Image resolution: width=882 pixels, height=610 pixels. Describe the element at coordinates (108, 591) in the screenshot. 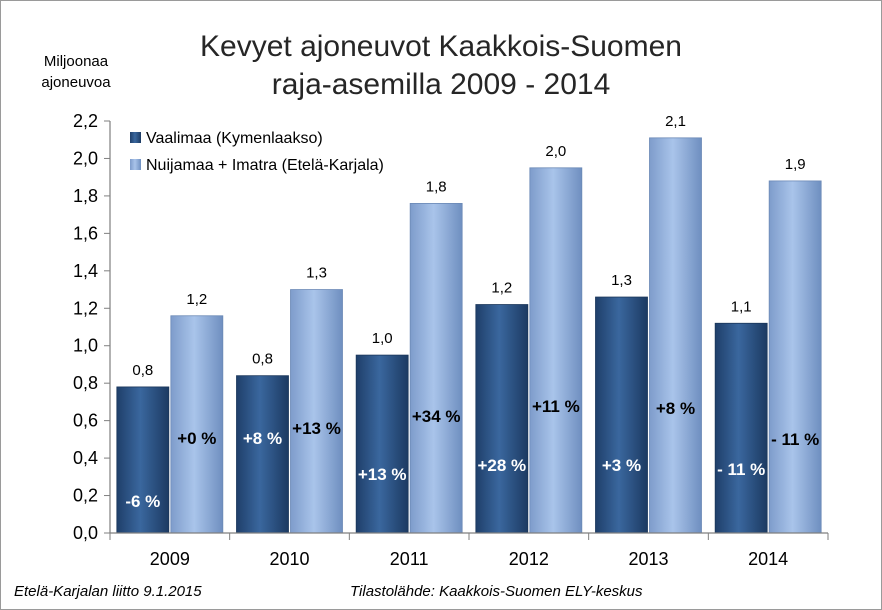

I see `footer-left: Etelä-Karjalan liitto 9.1.2015` at that location.